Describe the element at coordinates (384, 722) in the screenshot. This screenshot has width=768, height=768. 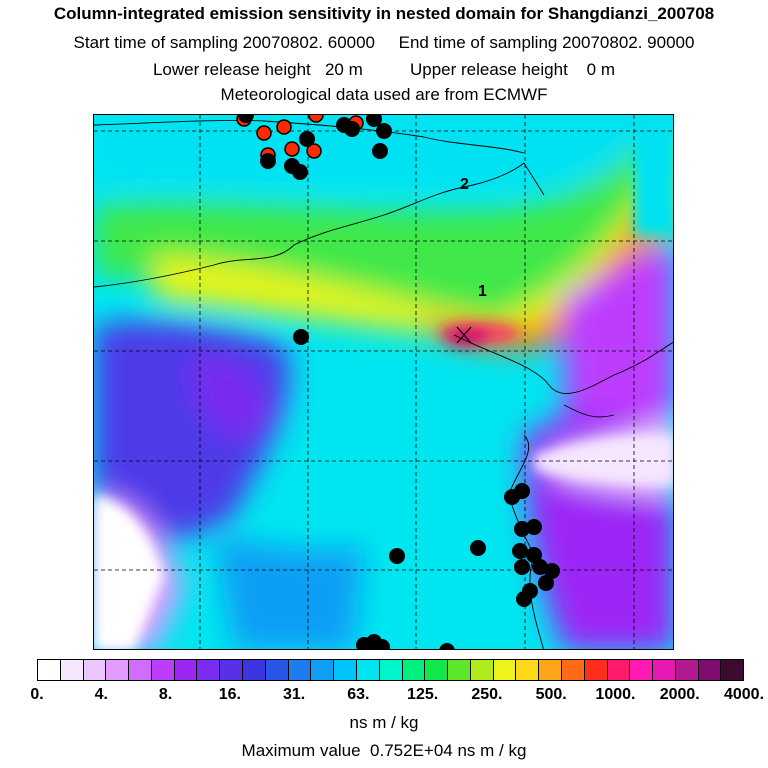
I see `colorbar-units: ns m / kg` at that location.